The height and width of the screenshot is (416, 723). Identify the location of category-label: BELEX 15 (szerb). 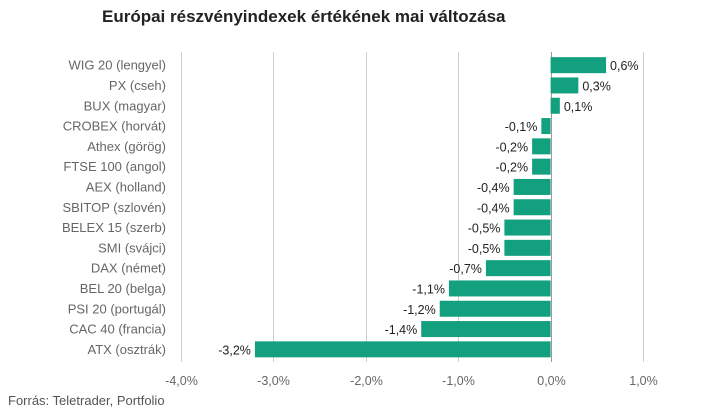
(114, 227).